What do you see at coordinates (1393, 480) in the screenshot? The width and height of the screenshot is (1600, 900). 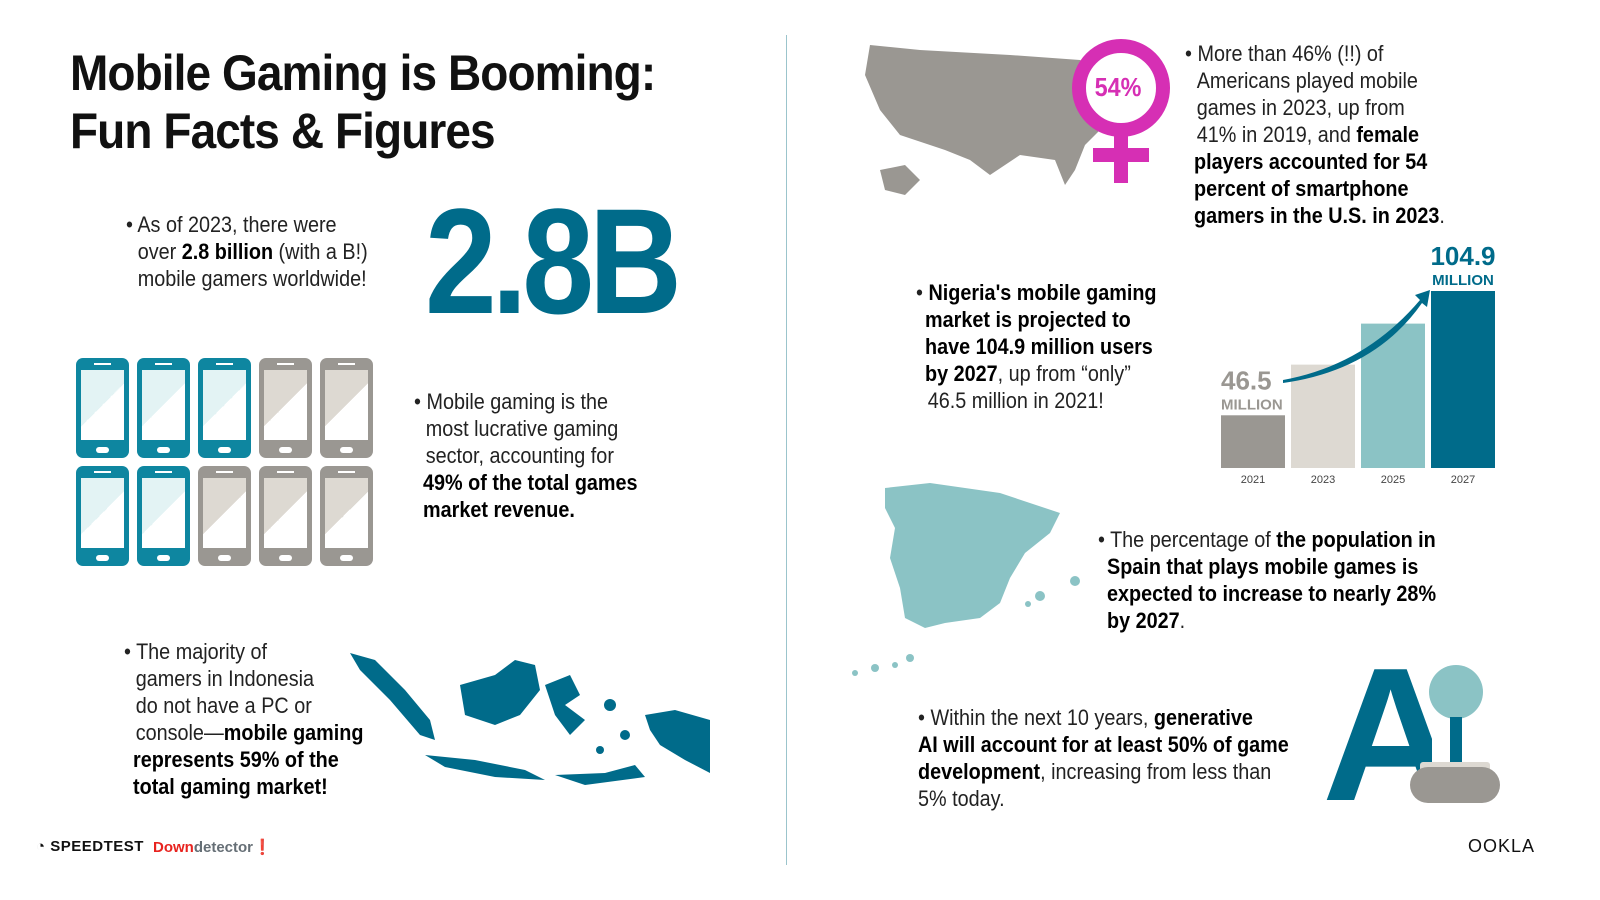 I see `x-tick-label: 2025` at bounding box center [1393, 480].